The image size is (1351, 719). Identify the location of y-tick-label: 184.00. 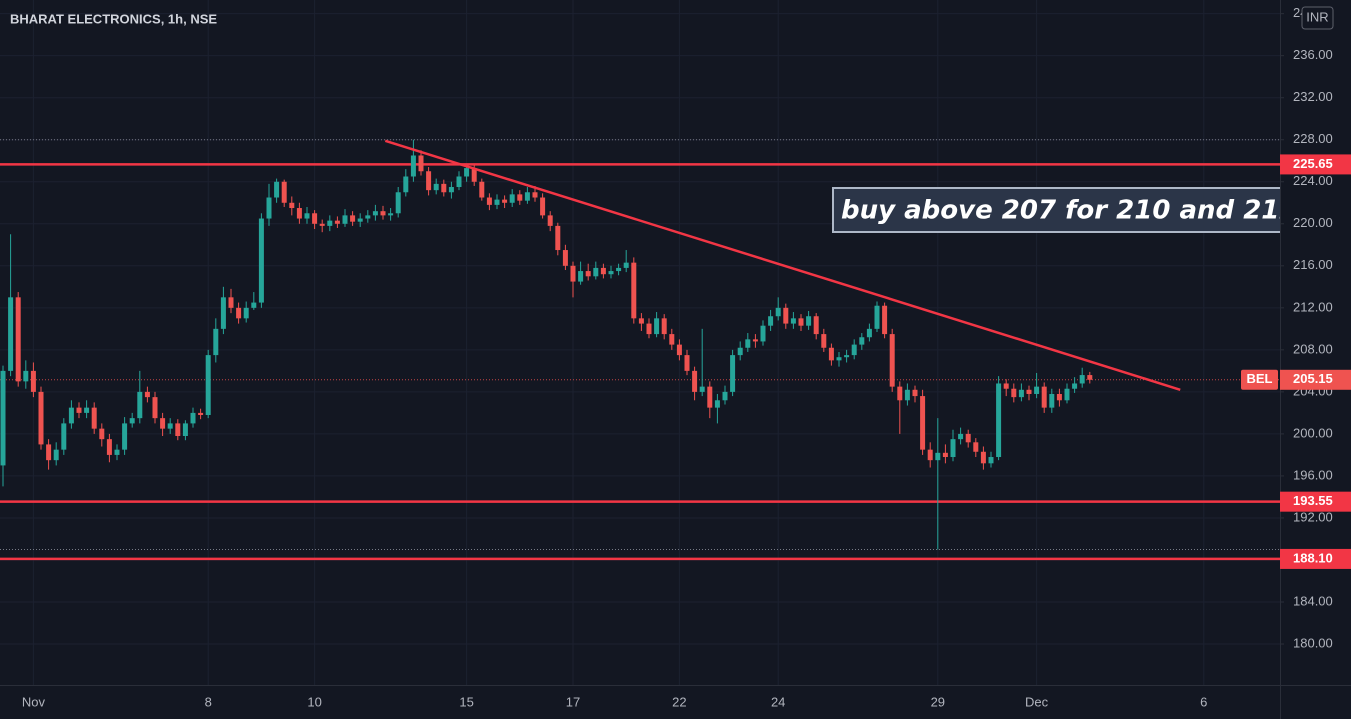
(1313, 600).